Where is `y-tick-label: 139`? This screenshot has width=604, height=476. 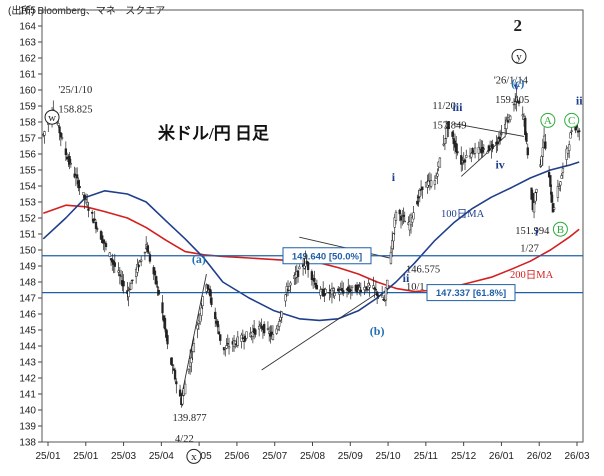 y-tick-label: 139 is located at coordinates (27, 427).